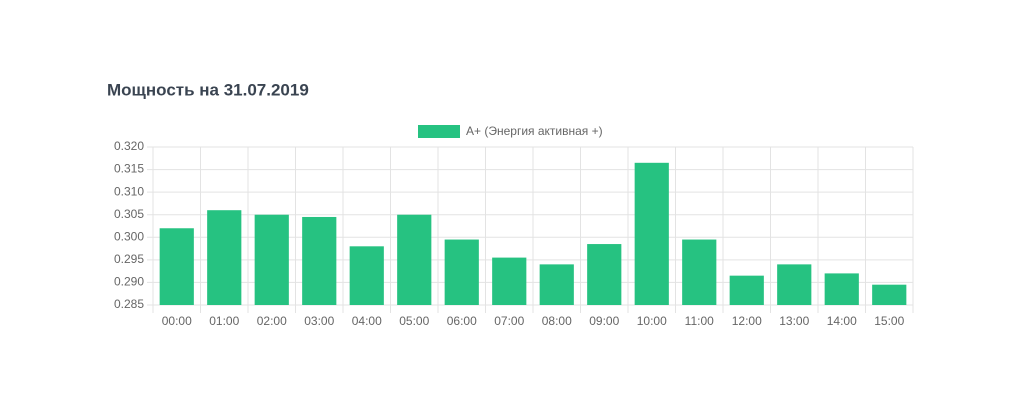 The image size is (1024, 400). What do you see at coordinates (129, 259) in the screenshot?
I see `y-tick-label: 0.295` at bounding box center [129, 259].